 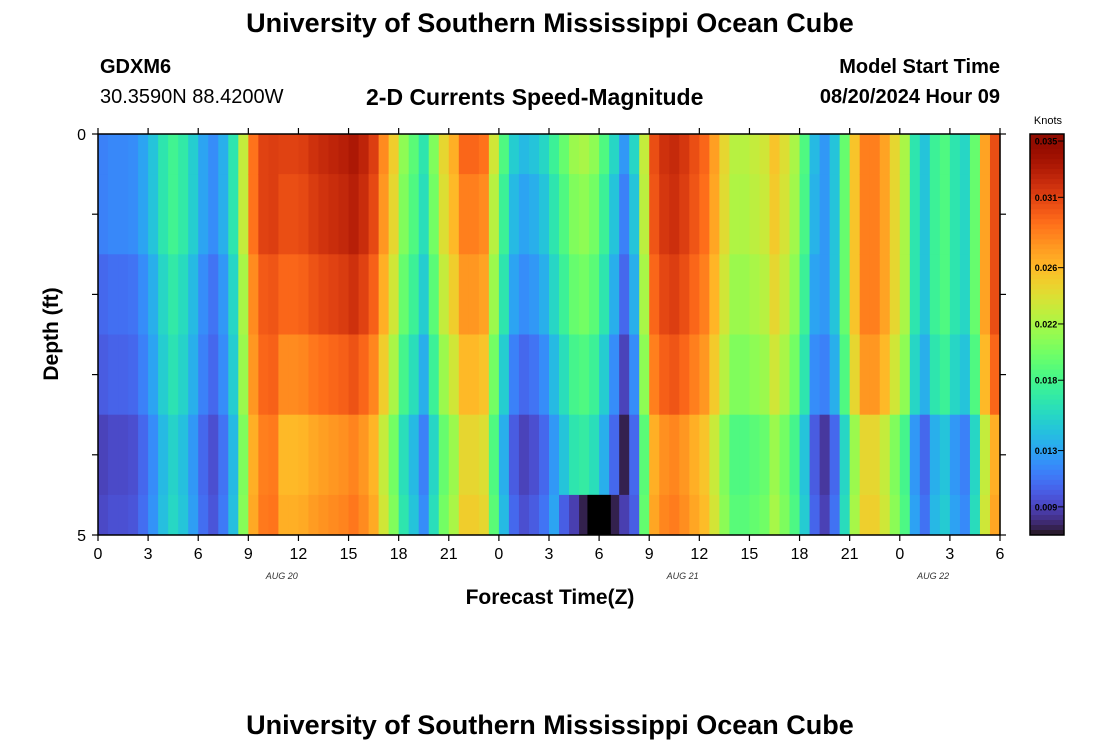 I want to click on x-tick-label: 0, so click(x=899, y=554).